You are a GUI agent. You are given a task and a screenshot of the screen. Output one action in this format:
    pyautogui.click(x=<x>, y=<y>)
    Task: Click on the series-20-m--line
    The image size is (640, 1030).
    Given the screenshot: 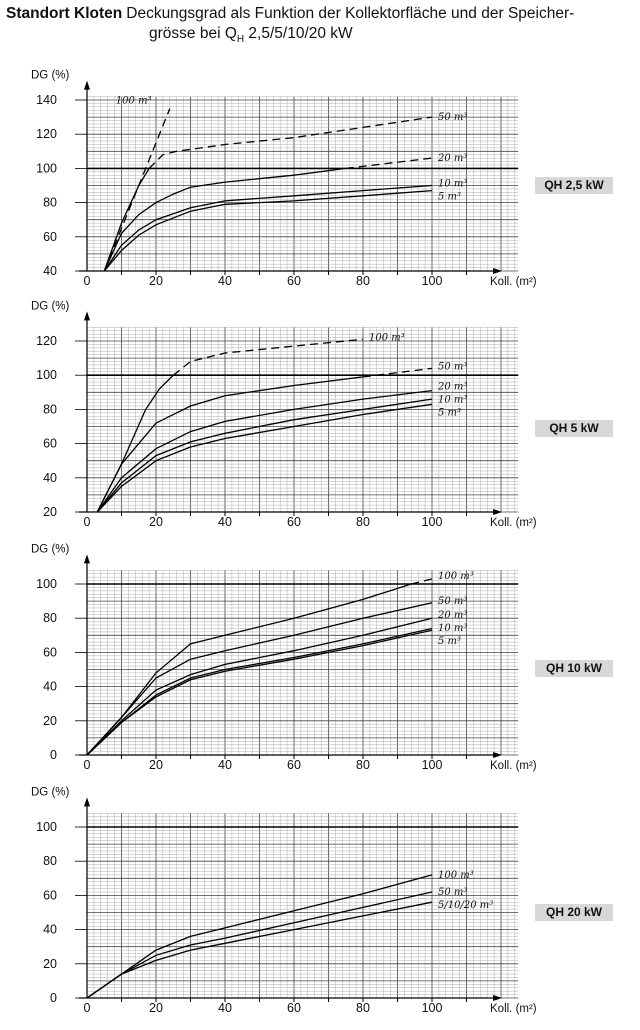 What is the action you would take?
    pyautogui.click(x=264, y=451)
    